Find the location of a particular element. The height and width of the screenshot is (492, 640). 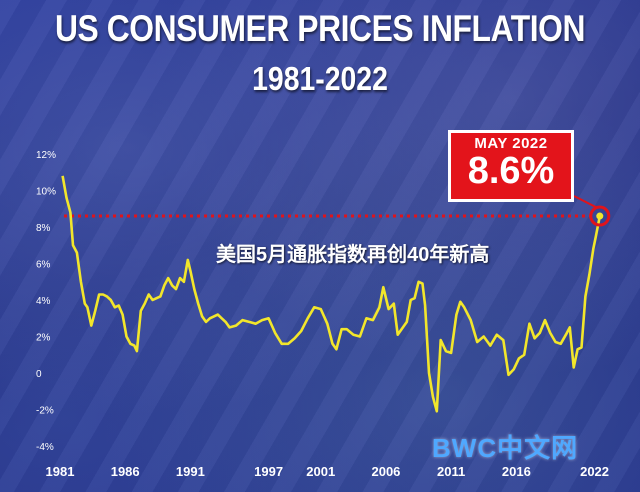

y-tick-label: 8% is located at coordinates (43, 228).